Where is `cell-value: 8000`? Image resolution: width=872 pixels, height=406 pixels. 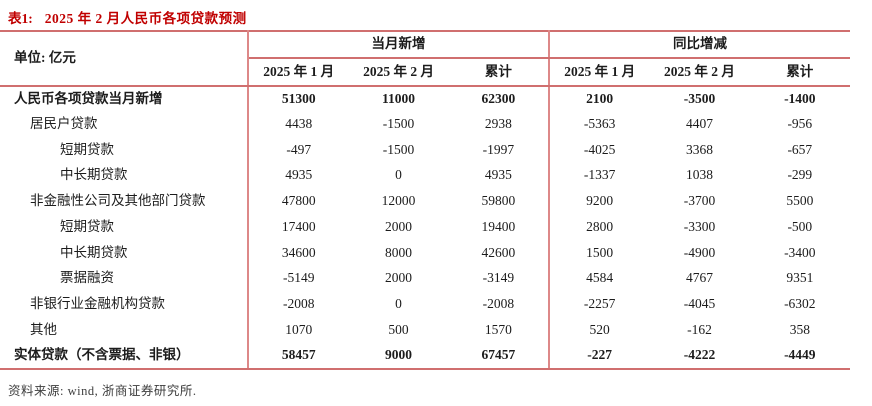
cell-value: 8000 is located at coordinates (399, 252).